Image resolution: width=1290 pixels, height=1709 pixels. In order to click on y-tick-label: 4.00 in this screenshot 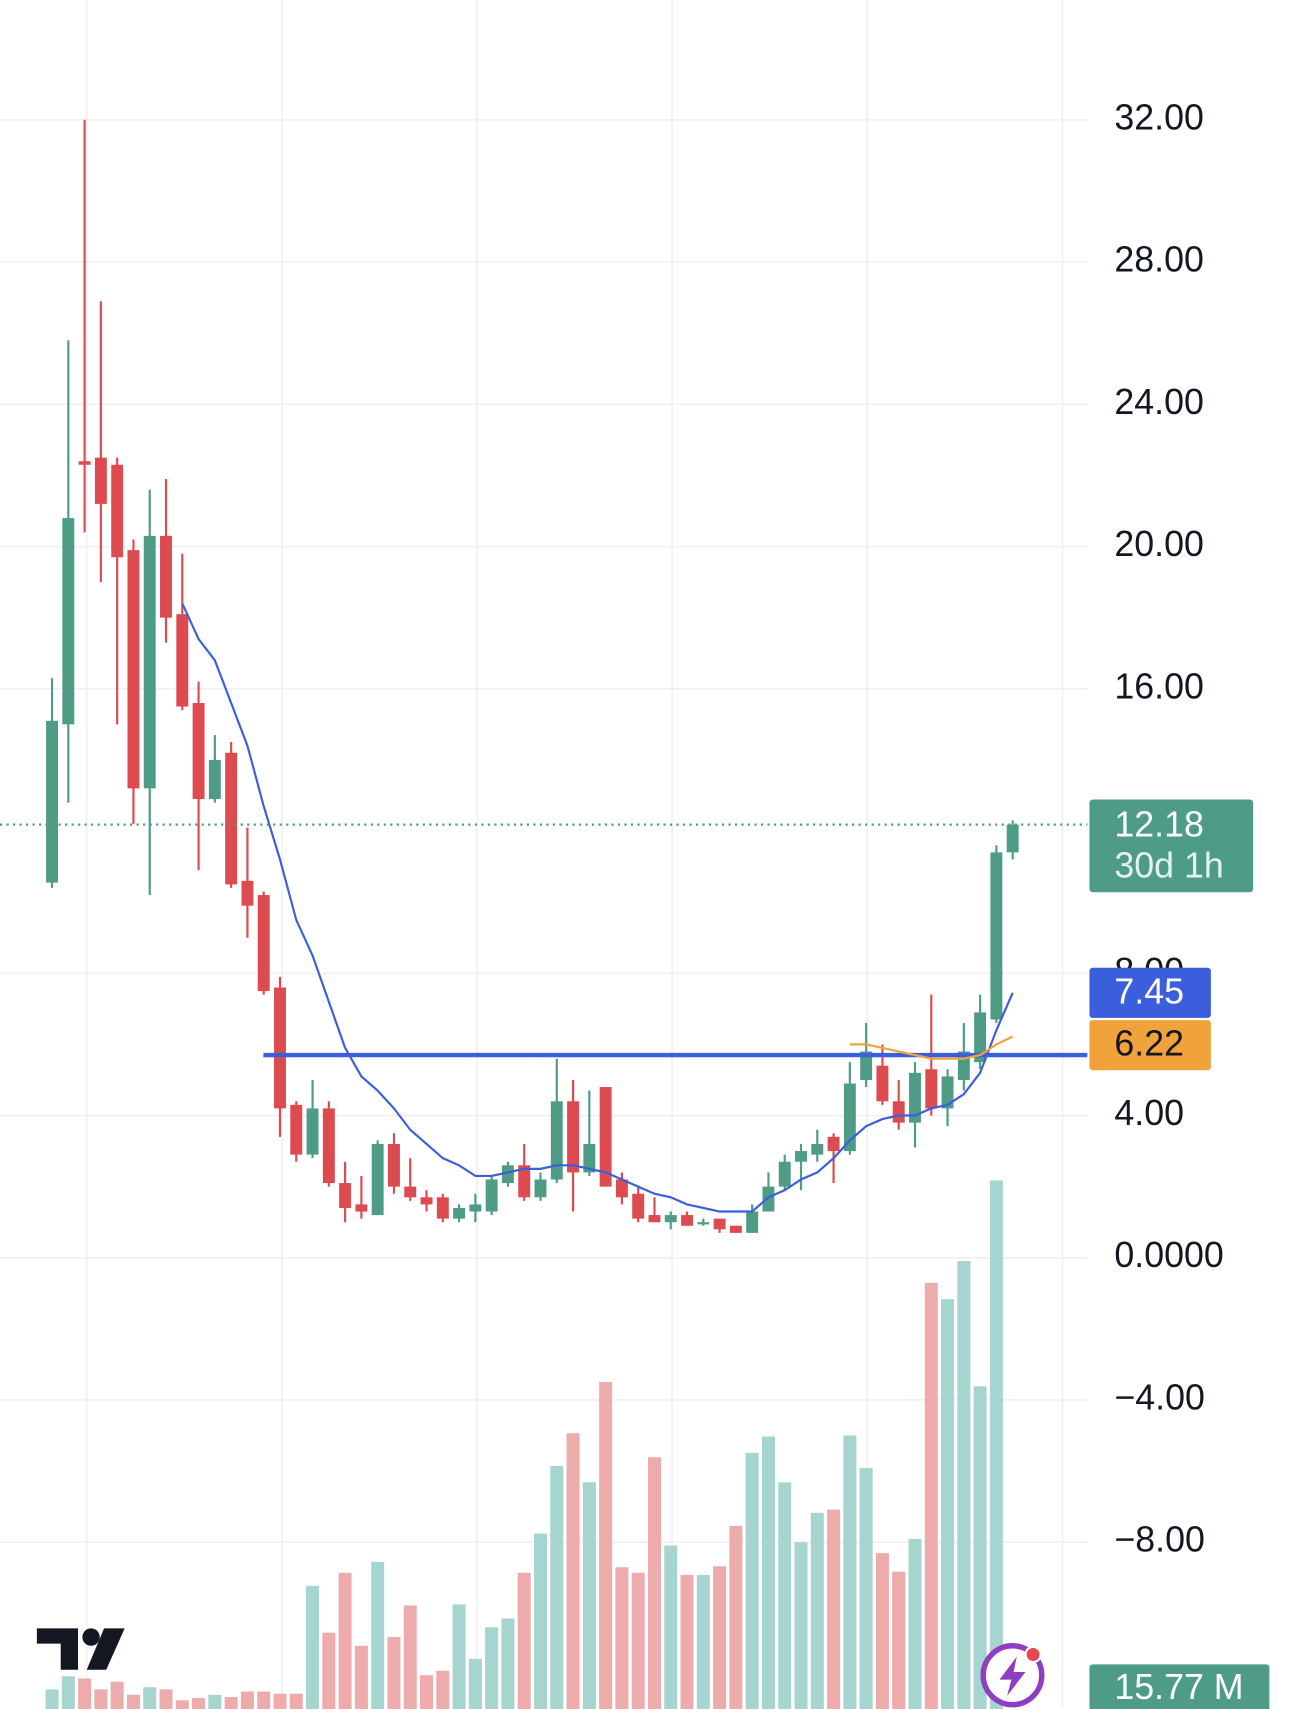, I will do `click(1149, 1113)`.